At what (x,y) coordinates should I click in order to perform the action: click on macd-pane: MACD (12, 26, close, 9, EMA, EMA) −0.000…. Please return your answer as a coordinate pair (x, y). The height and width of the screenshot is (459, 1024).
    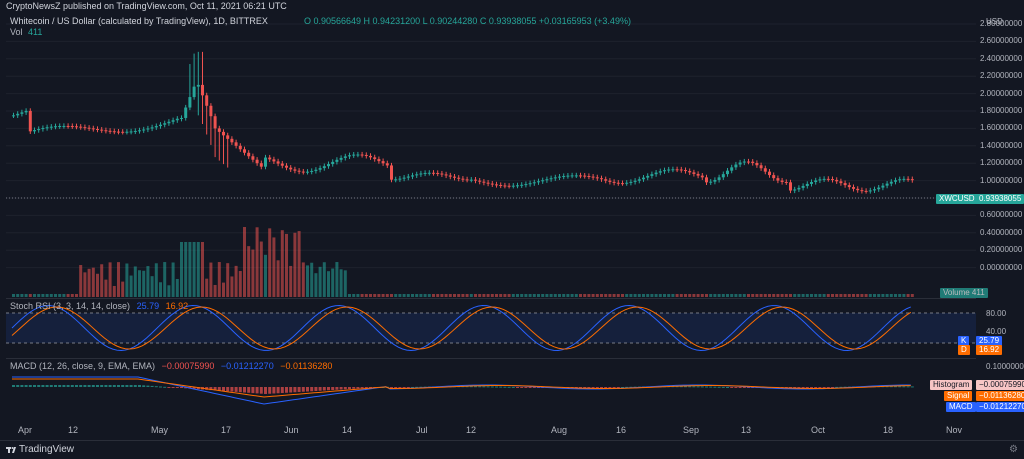
    Looking at the image, I should click on (491, 390).